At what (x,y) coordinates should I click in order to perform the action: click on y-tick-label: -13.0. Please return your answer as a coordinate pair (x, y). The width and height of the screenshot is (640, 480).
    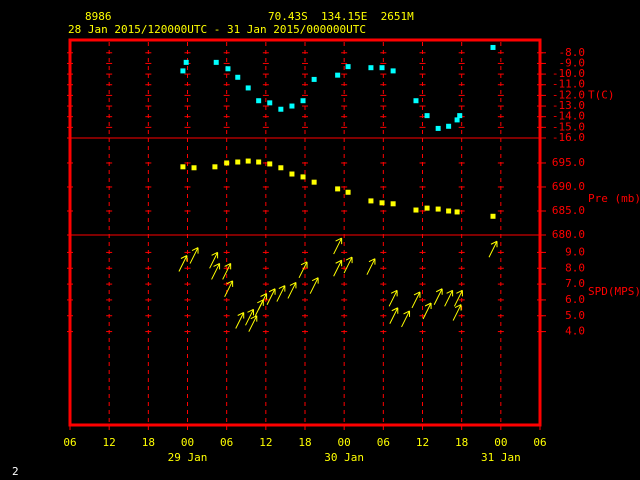
    Looking at the image, I should click on (568, 105).